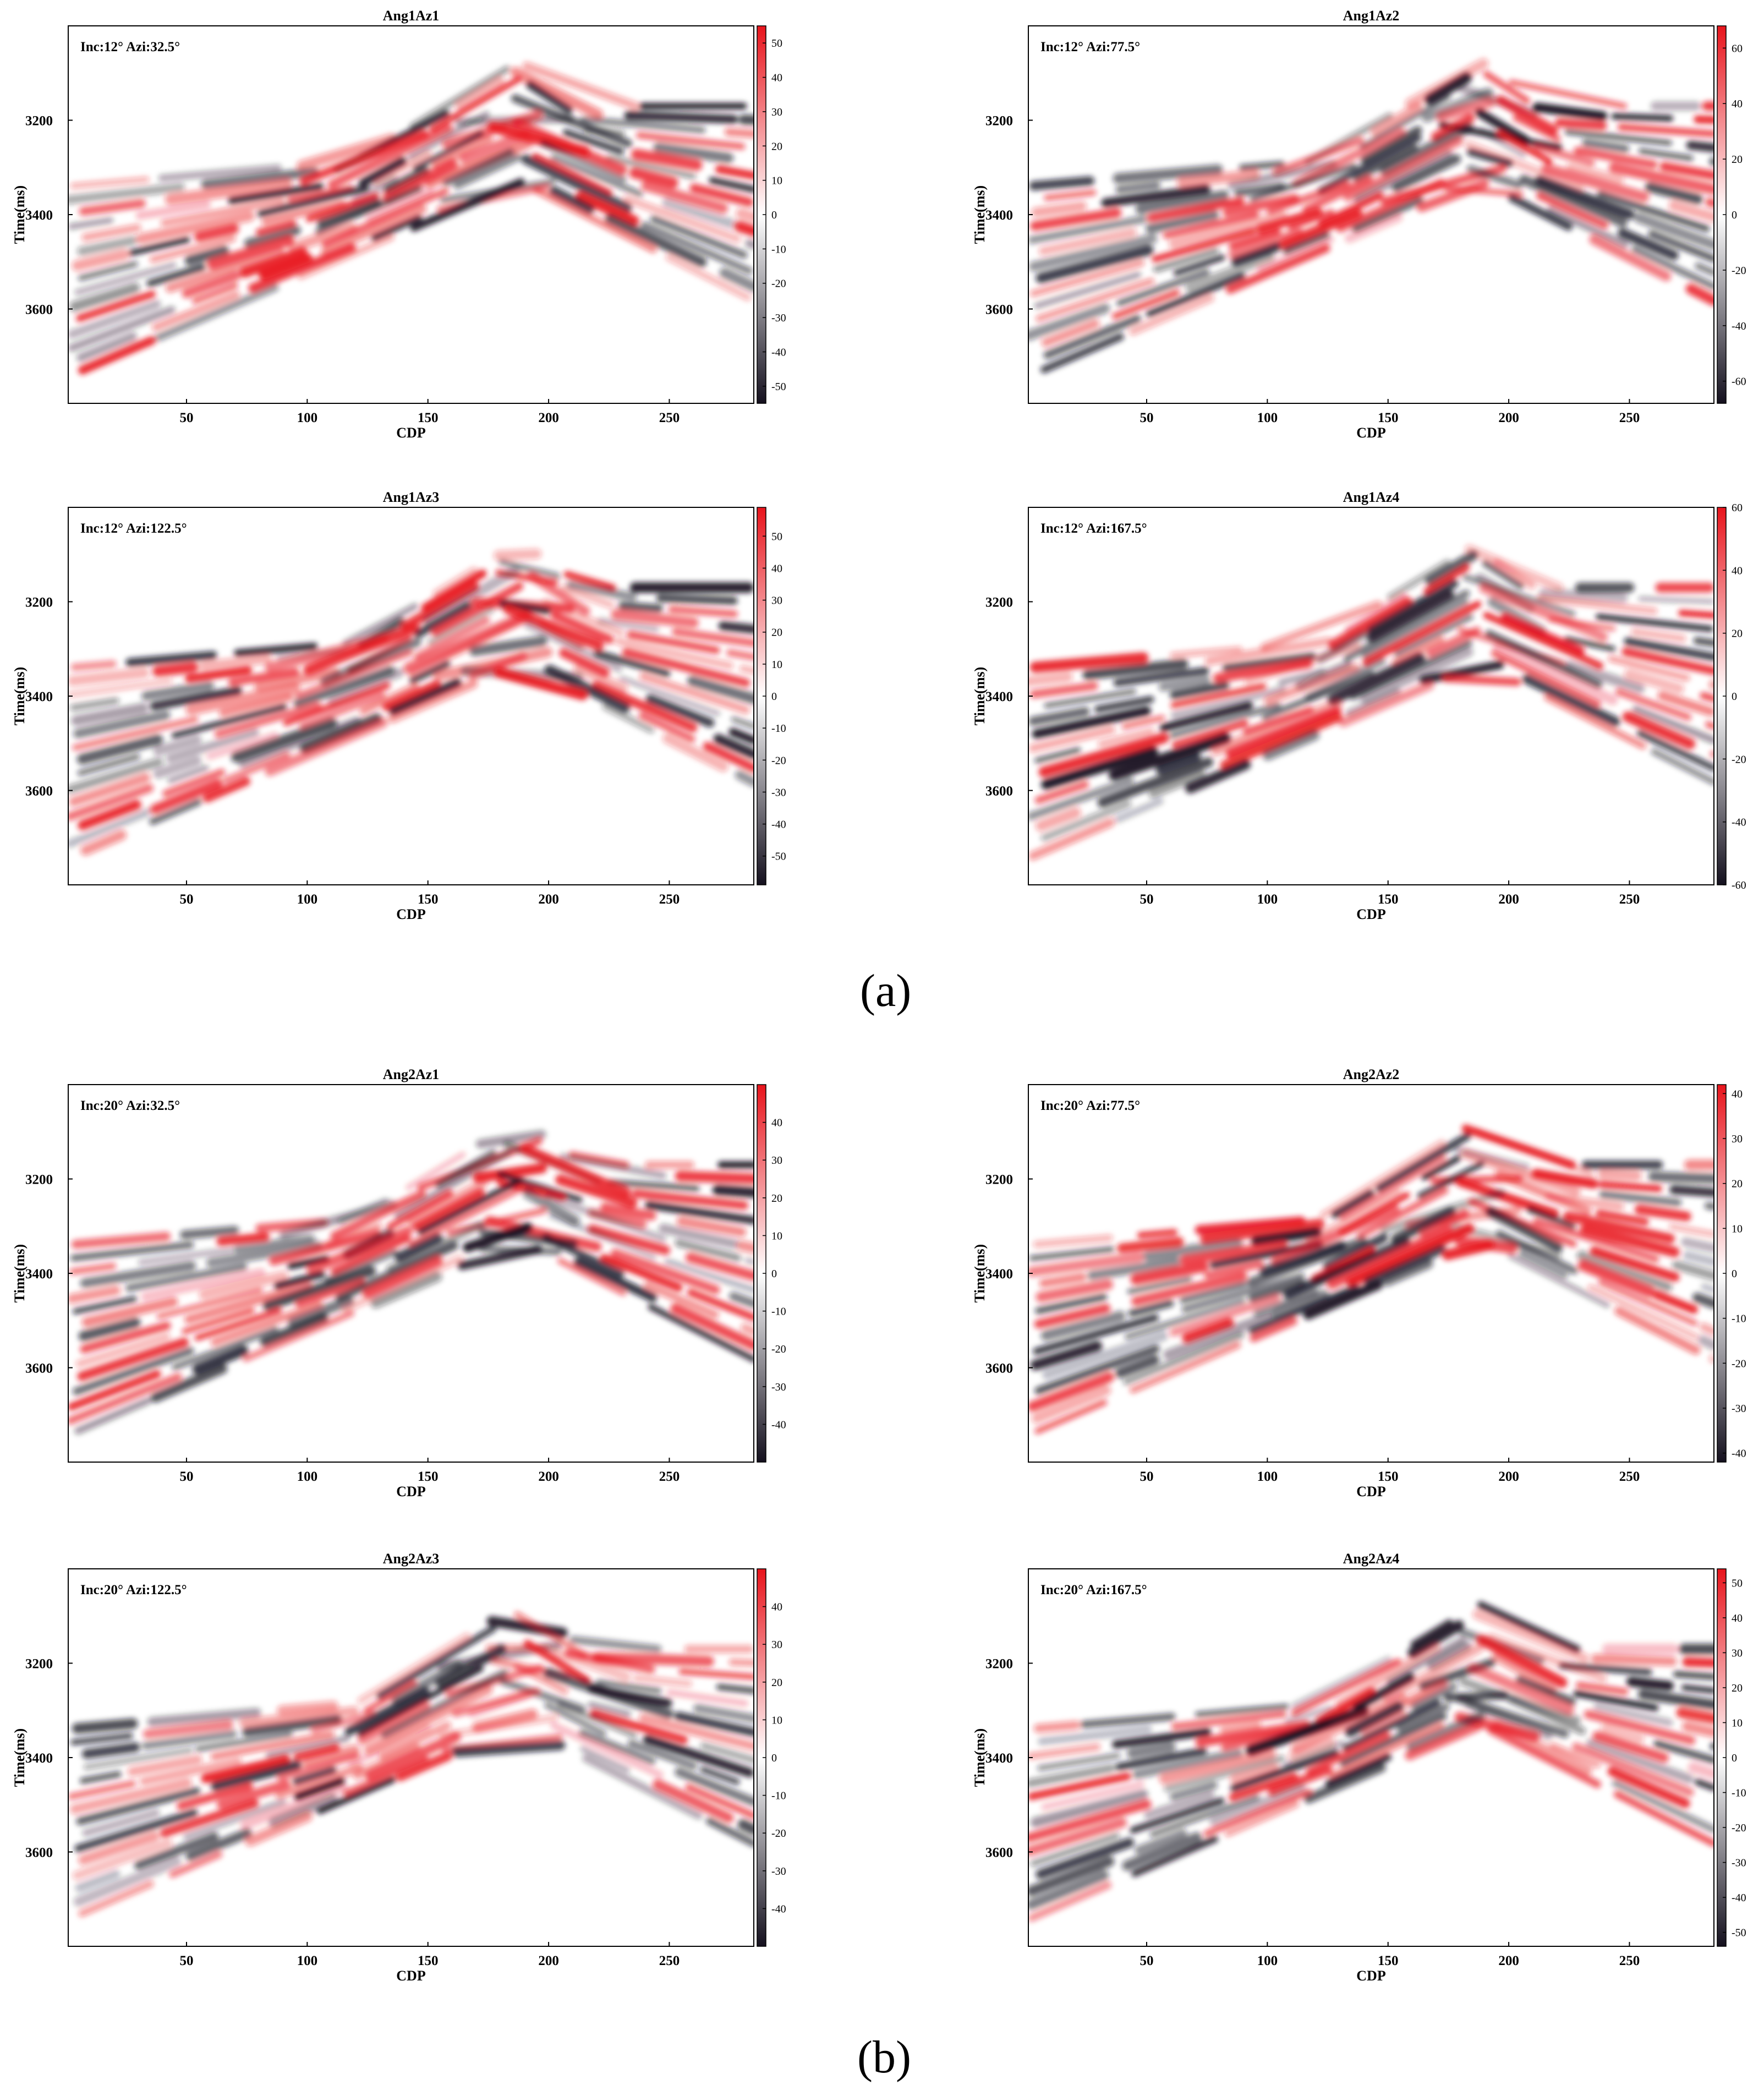  What do you see at coordinates (778, 1387) in the screenshot?
I see `colorbar-tick-label: -30` at bounding box center [778, 1387].